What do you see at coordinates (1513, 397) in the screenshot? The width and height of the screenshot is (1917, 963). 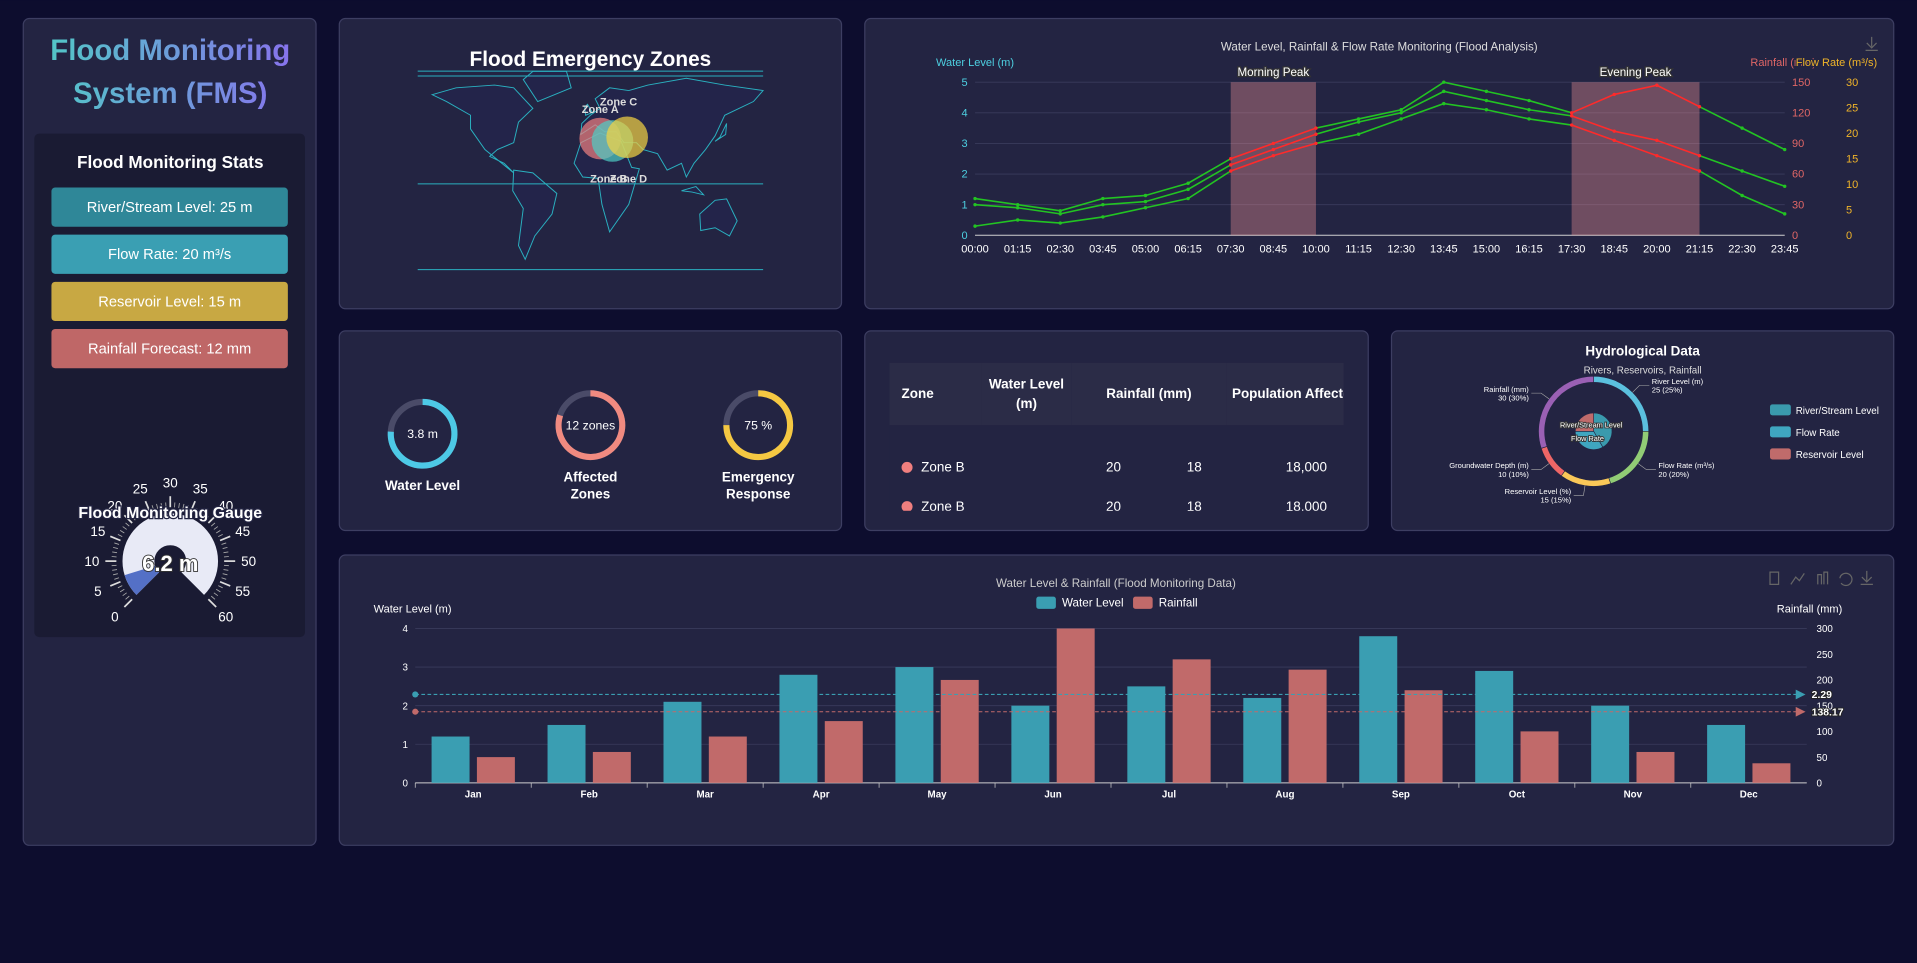 I see `pie-value-label: 30 (30%)` at bounding box center [1513, 397].